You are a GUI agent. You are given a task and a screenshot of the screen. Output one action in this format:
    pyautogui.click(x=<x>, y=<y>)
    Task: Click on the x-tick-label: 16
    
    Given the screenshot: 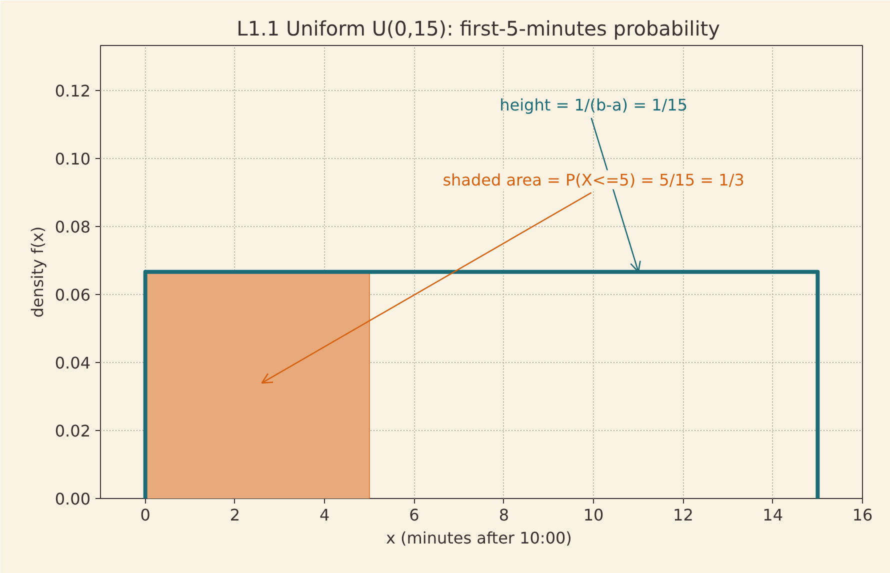 What is the action you would take?
    pyautogui.click(x=862, y=515)
    